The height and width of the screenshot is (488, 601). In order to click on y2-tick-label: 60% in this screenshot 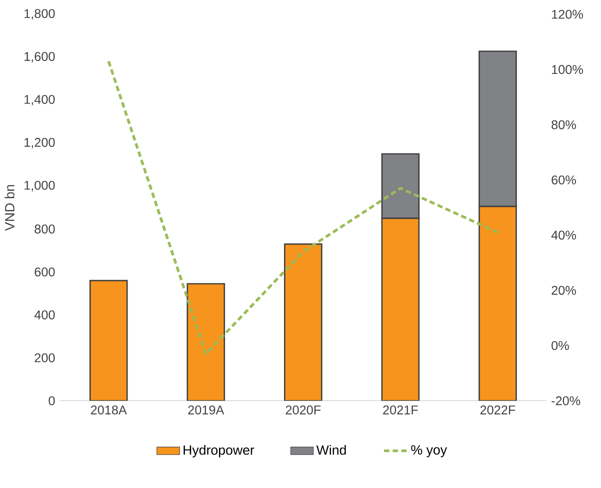, I will do `click(564, 180)`.